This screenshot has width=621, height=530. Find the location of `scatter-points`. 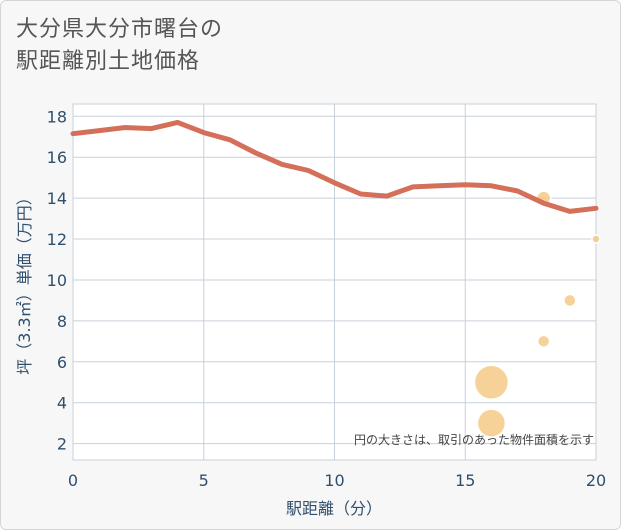

scatter-points is located at coordinates (537, 314).